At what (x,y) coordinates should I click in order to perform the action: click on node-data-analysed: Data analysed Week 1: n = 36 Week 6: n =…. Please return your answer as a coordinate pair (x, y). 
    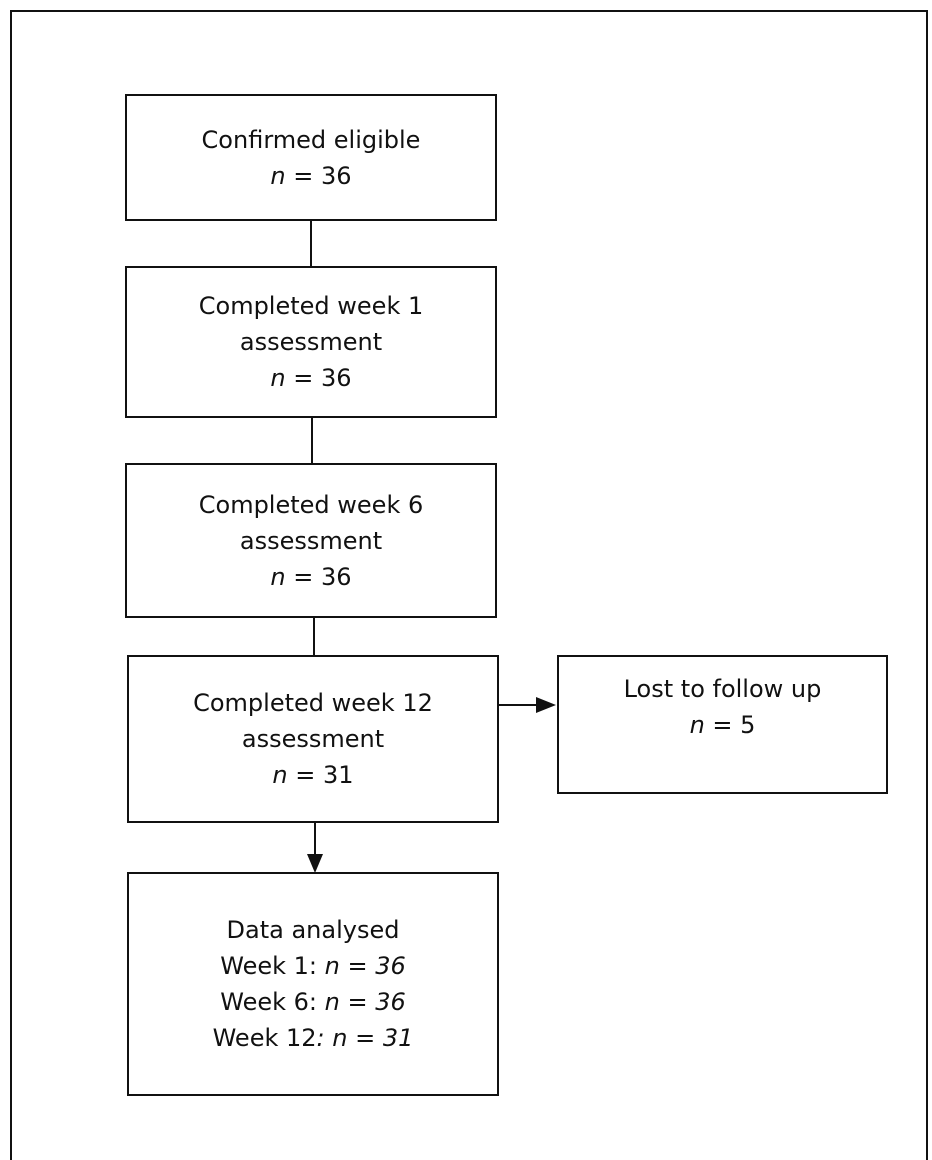
    Looking at the image, I should click on (313, 984).